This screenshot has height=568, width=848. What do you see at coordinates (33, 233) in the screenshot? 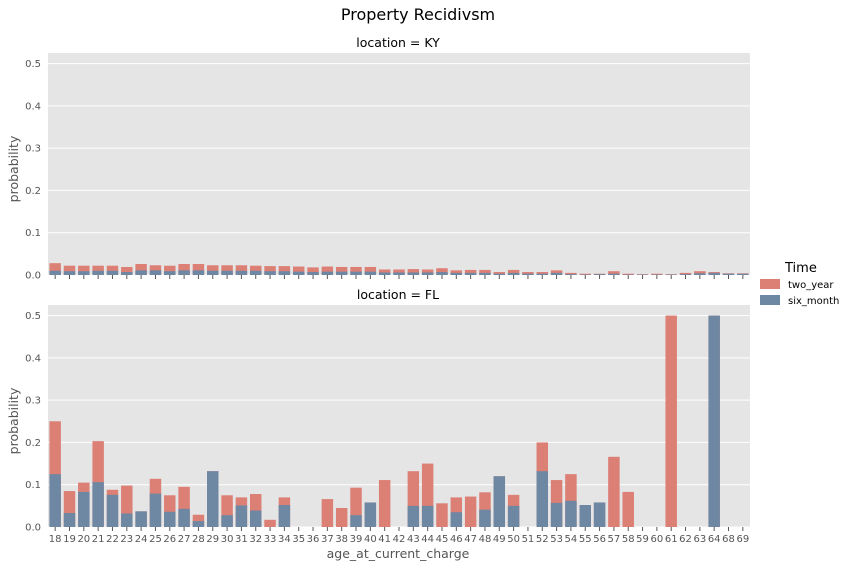
I see `y-tick-label: 0.1` at bounding box center [33, 233].